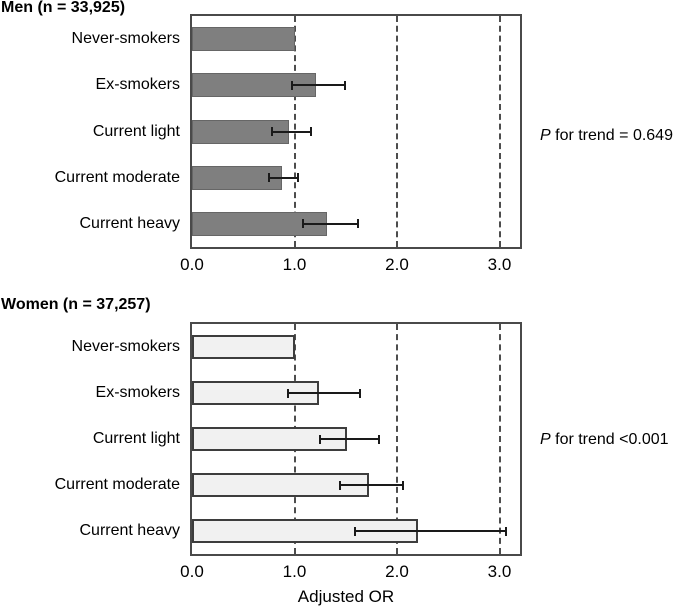  I want to click on bar-ex-smokers, so click(256, 393).